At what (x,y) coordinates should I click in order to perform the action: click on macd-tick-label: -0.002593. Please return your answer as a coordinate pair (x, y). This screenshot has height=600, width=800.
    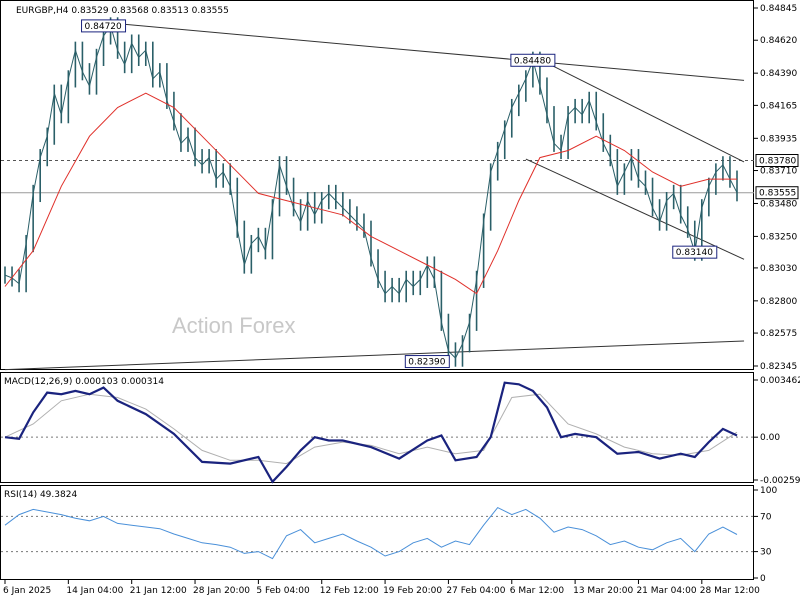
    Looking at the image, I should click on (780, 481).